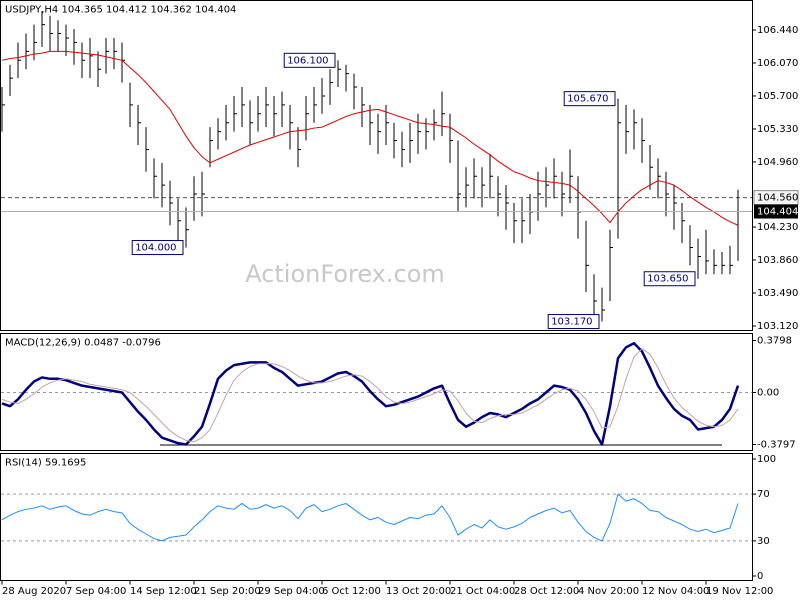 Image resolution: width=800 pixels, height=600 pixels. I want to click on x-tick-label: 13 Oct 20:00, so click(418, 591).